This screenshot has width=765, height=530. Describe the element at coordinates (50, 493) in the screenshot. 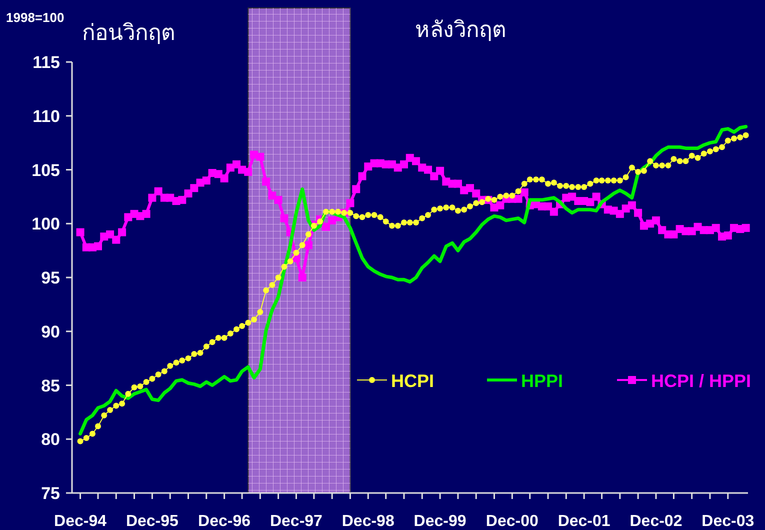

I see `y-tick-label: 75` at that location.